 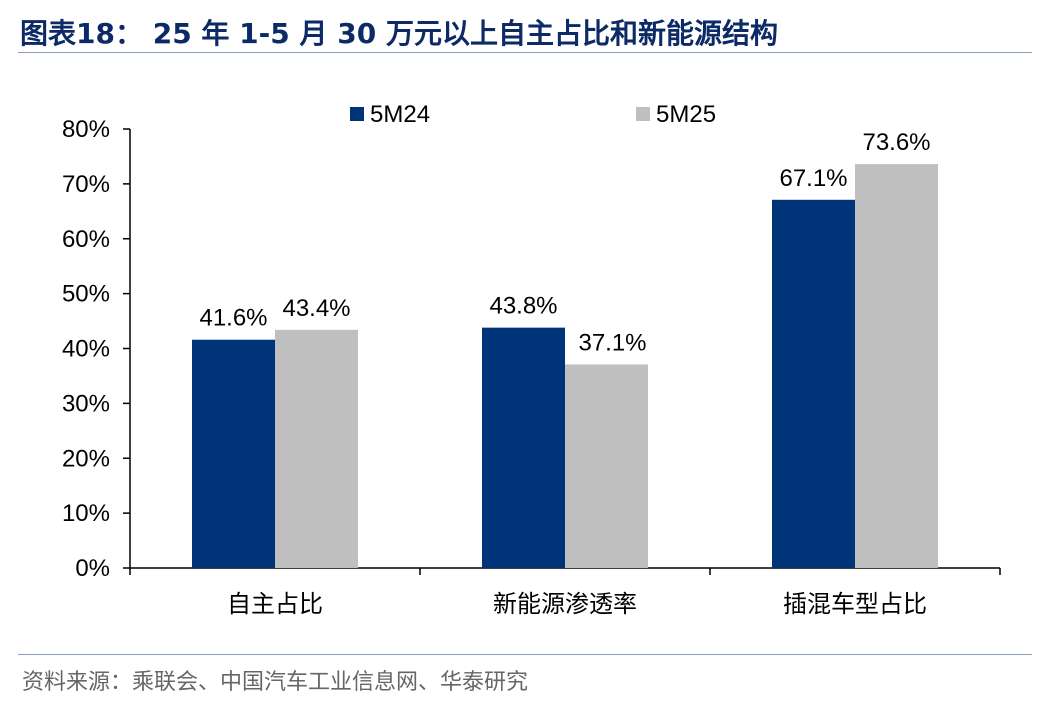 I want to click on chart-legend: 5M24 5M25, so click(x=533, y=114).